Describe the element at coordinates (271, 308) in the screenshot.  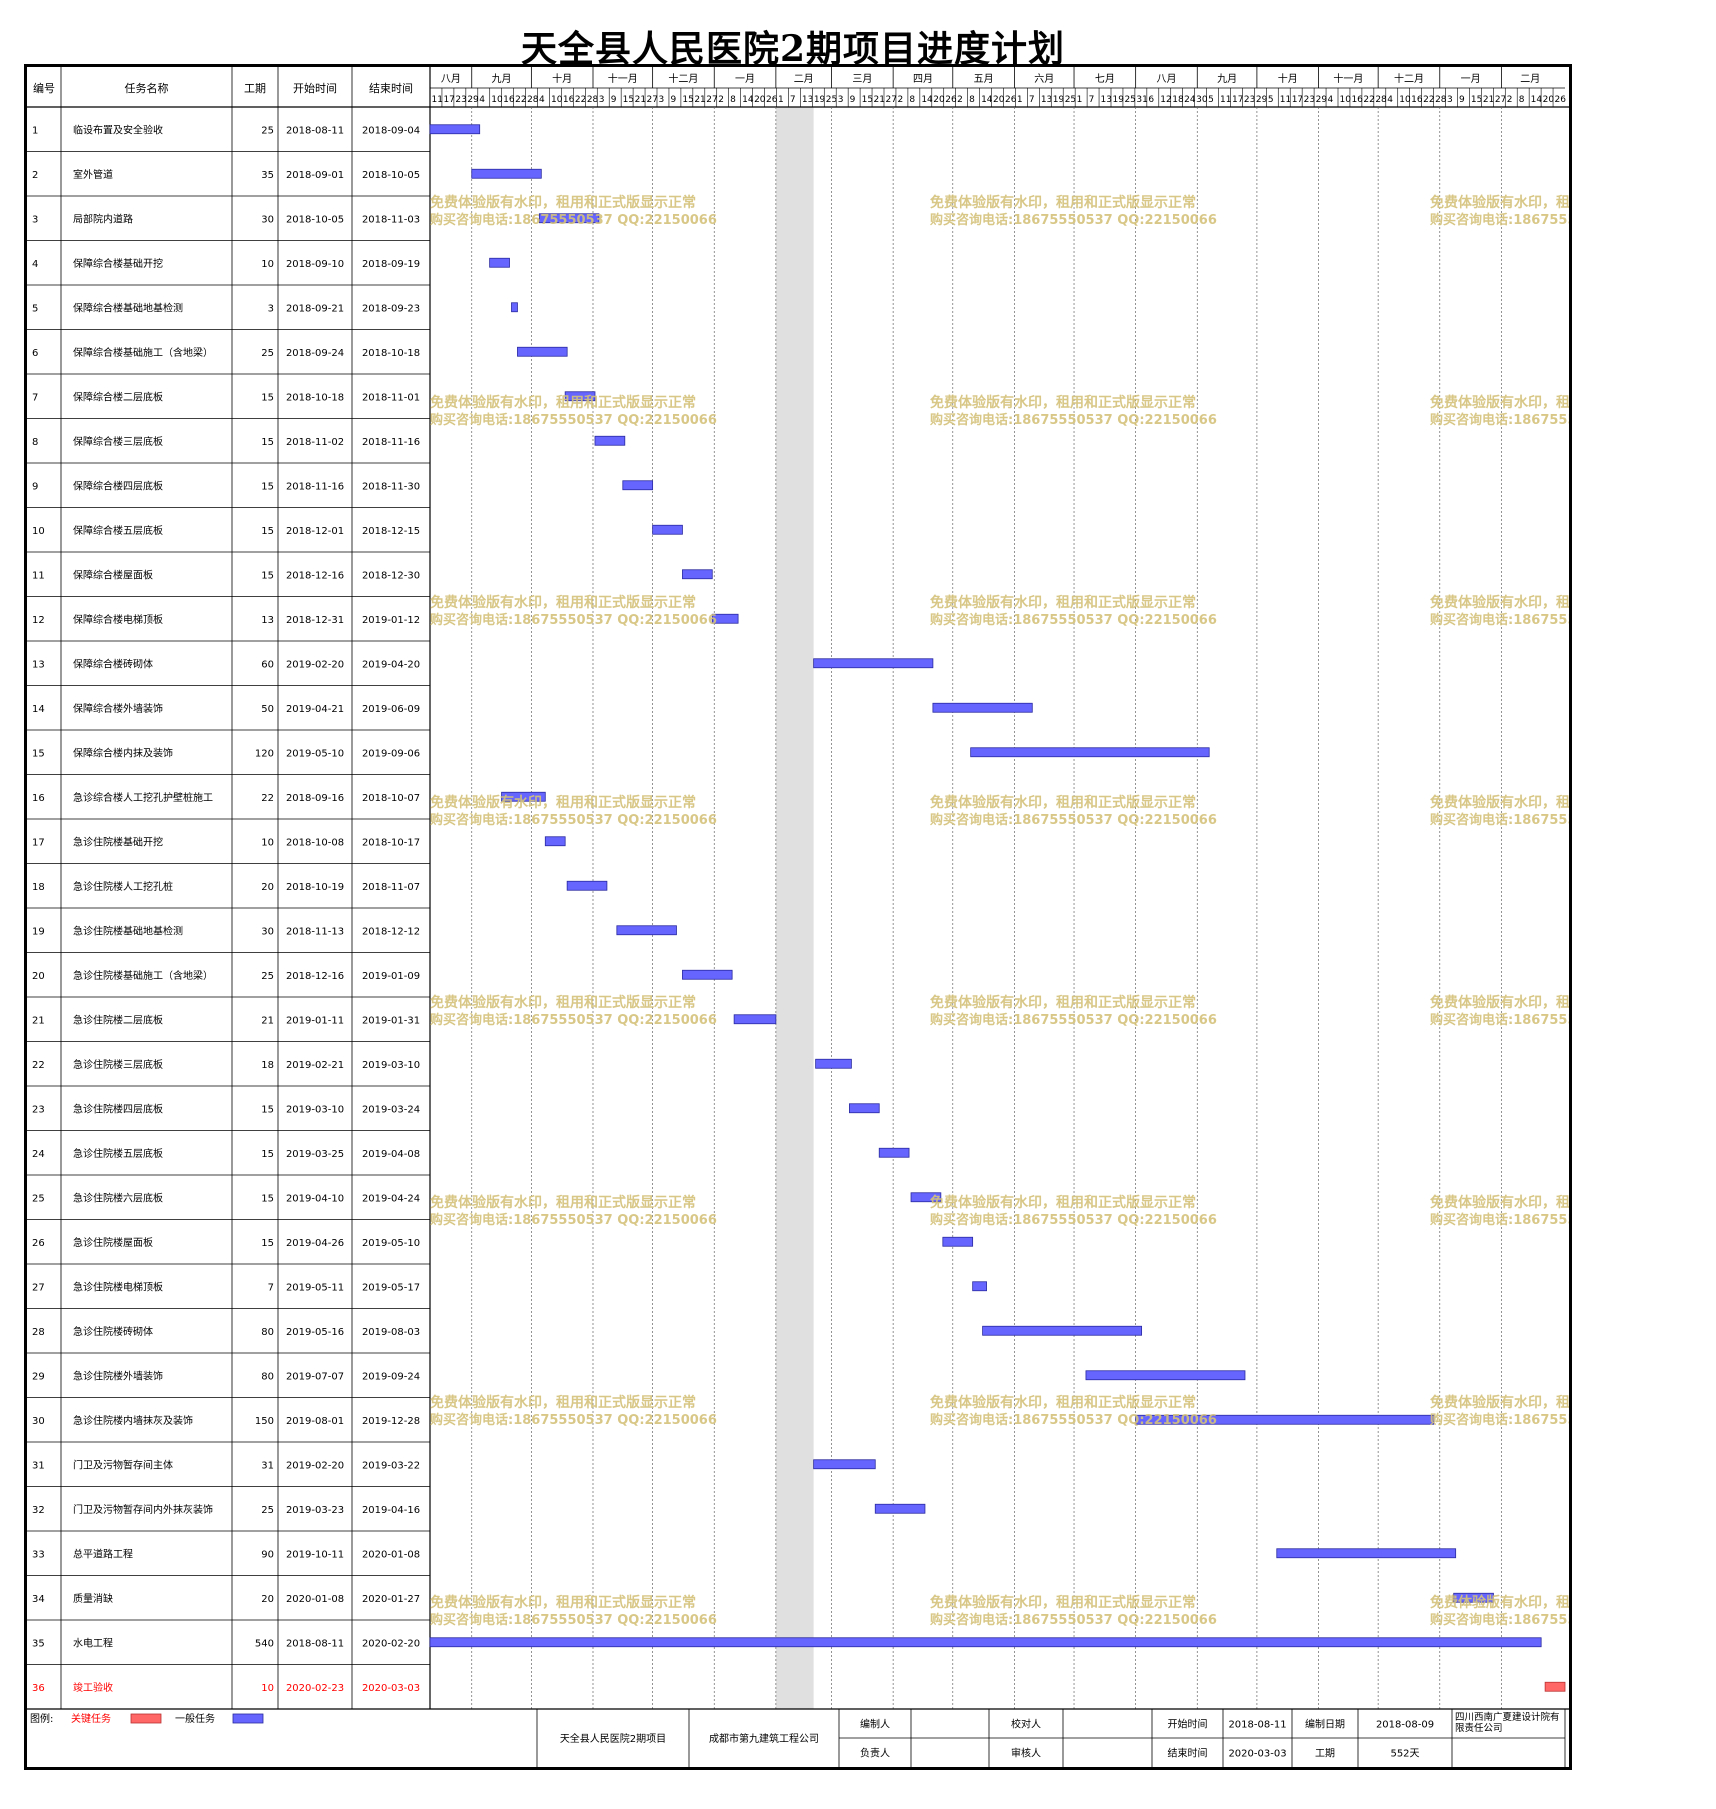
I see `task-duration: 3` at that location.